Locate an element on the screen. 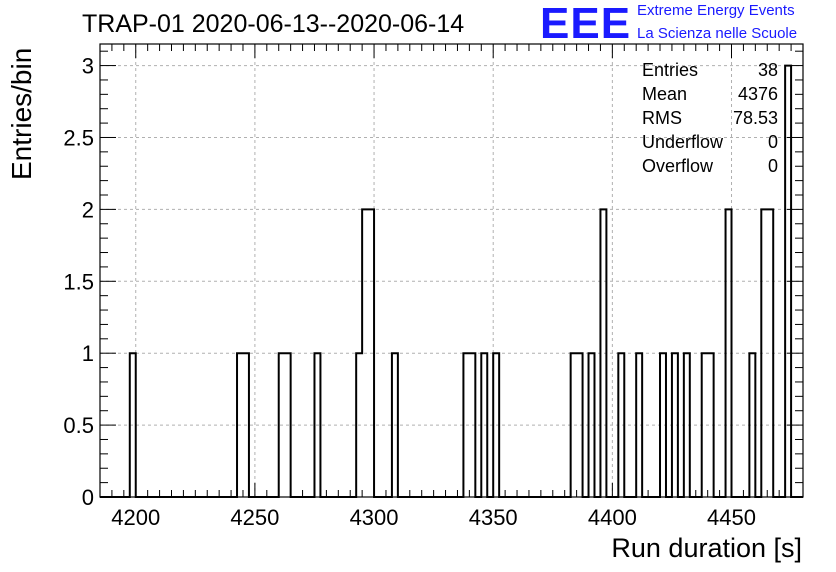 The width and height of the screenshot is (836, 572). y-tick-label: 3 is located at coordinates (88, 66).